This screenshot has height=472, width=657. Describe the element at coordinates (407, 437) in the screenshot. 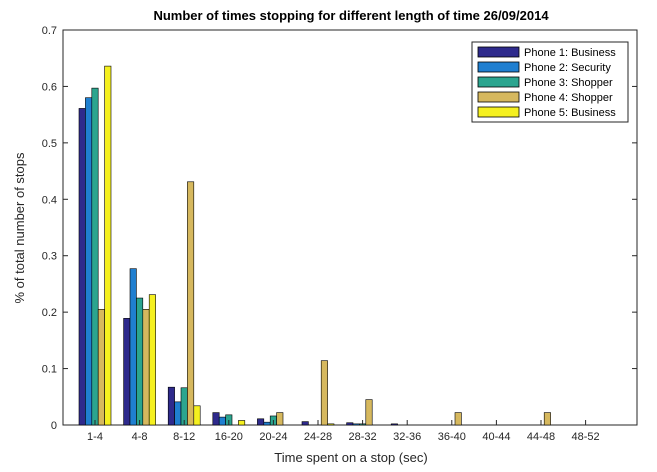

I see `x-tick-label: 32-36` at that location.